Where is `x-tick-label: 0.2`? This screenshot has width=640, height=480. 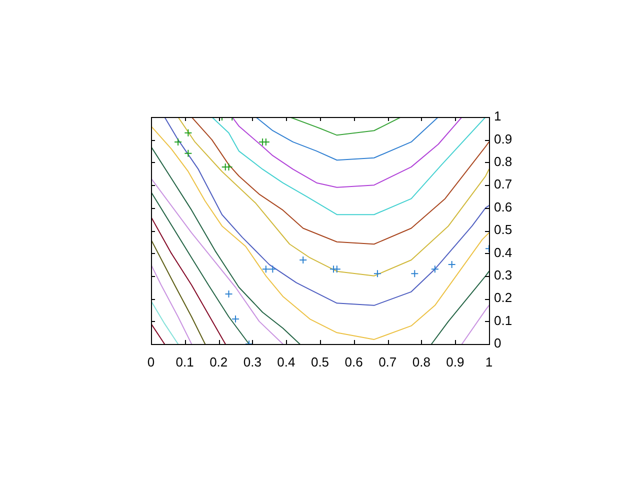
x-tick-label: 0.2 is located at coordinates (219, 362).